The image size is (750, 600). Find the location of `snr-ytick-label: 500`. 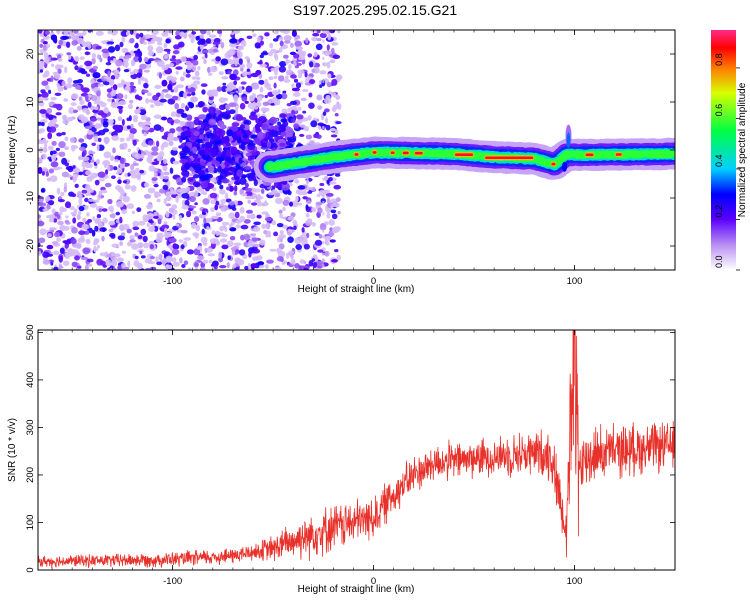

snr-ytick-label: 500 is located at coordinates (30, 332).